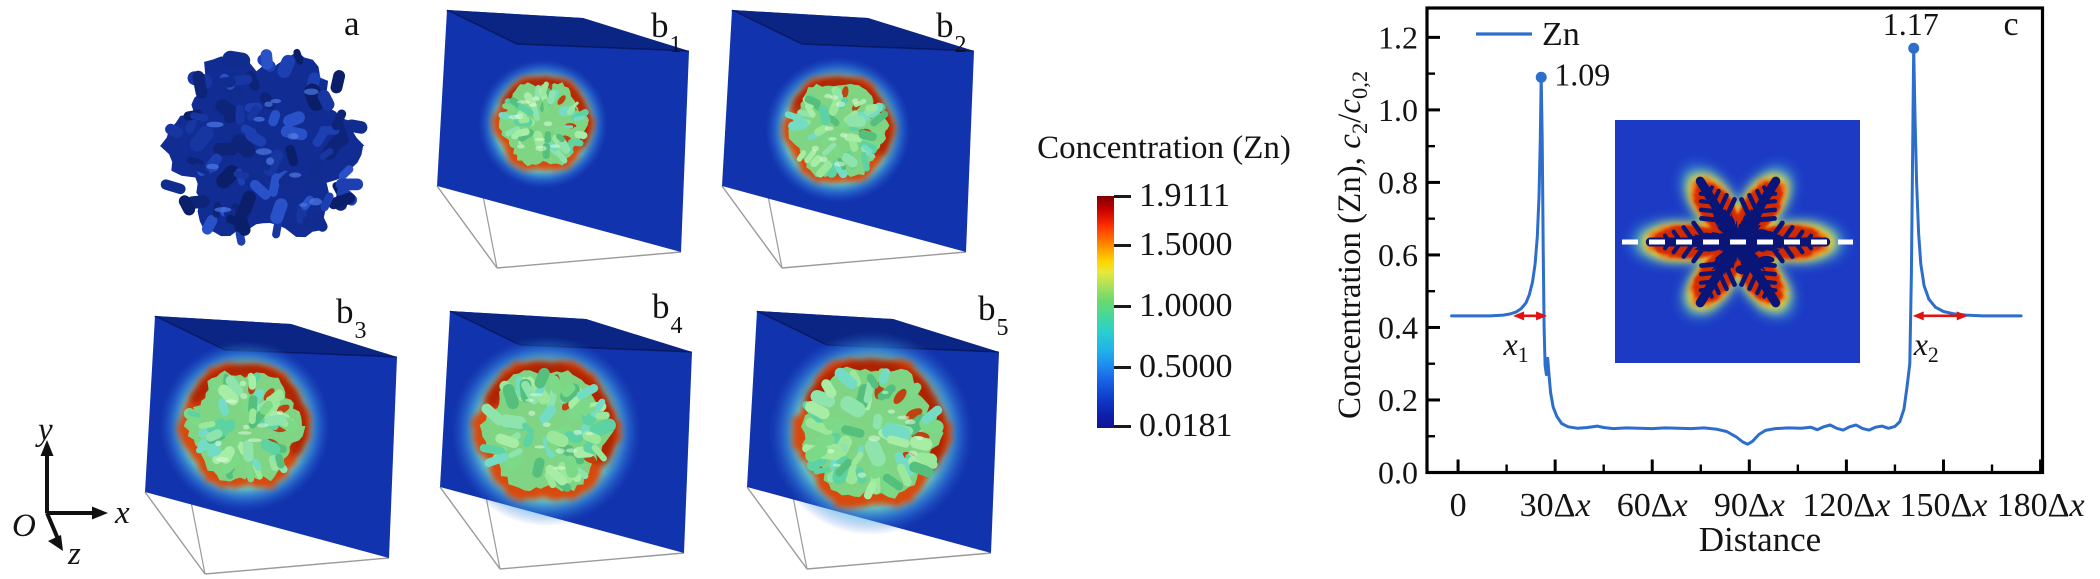 This screenshot has width=2100, height=579. Describe the element at coordinates (2010, 24) in the screenshot. I see `panel-label-c: c` at that location.